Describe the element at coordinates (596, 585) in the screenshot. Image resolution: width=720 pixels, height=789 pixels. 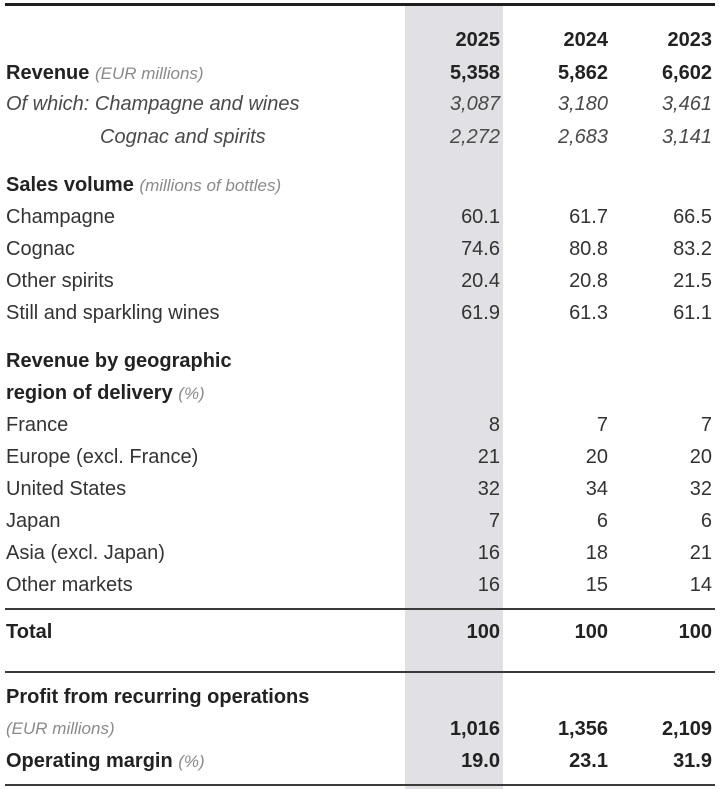
I see `value: 15` at that location.